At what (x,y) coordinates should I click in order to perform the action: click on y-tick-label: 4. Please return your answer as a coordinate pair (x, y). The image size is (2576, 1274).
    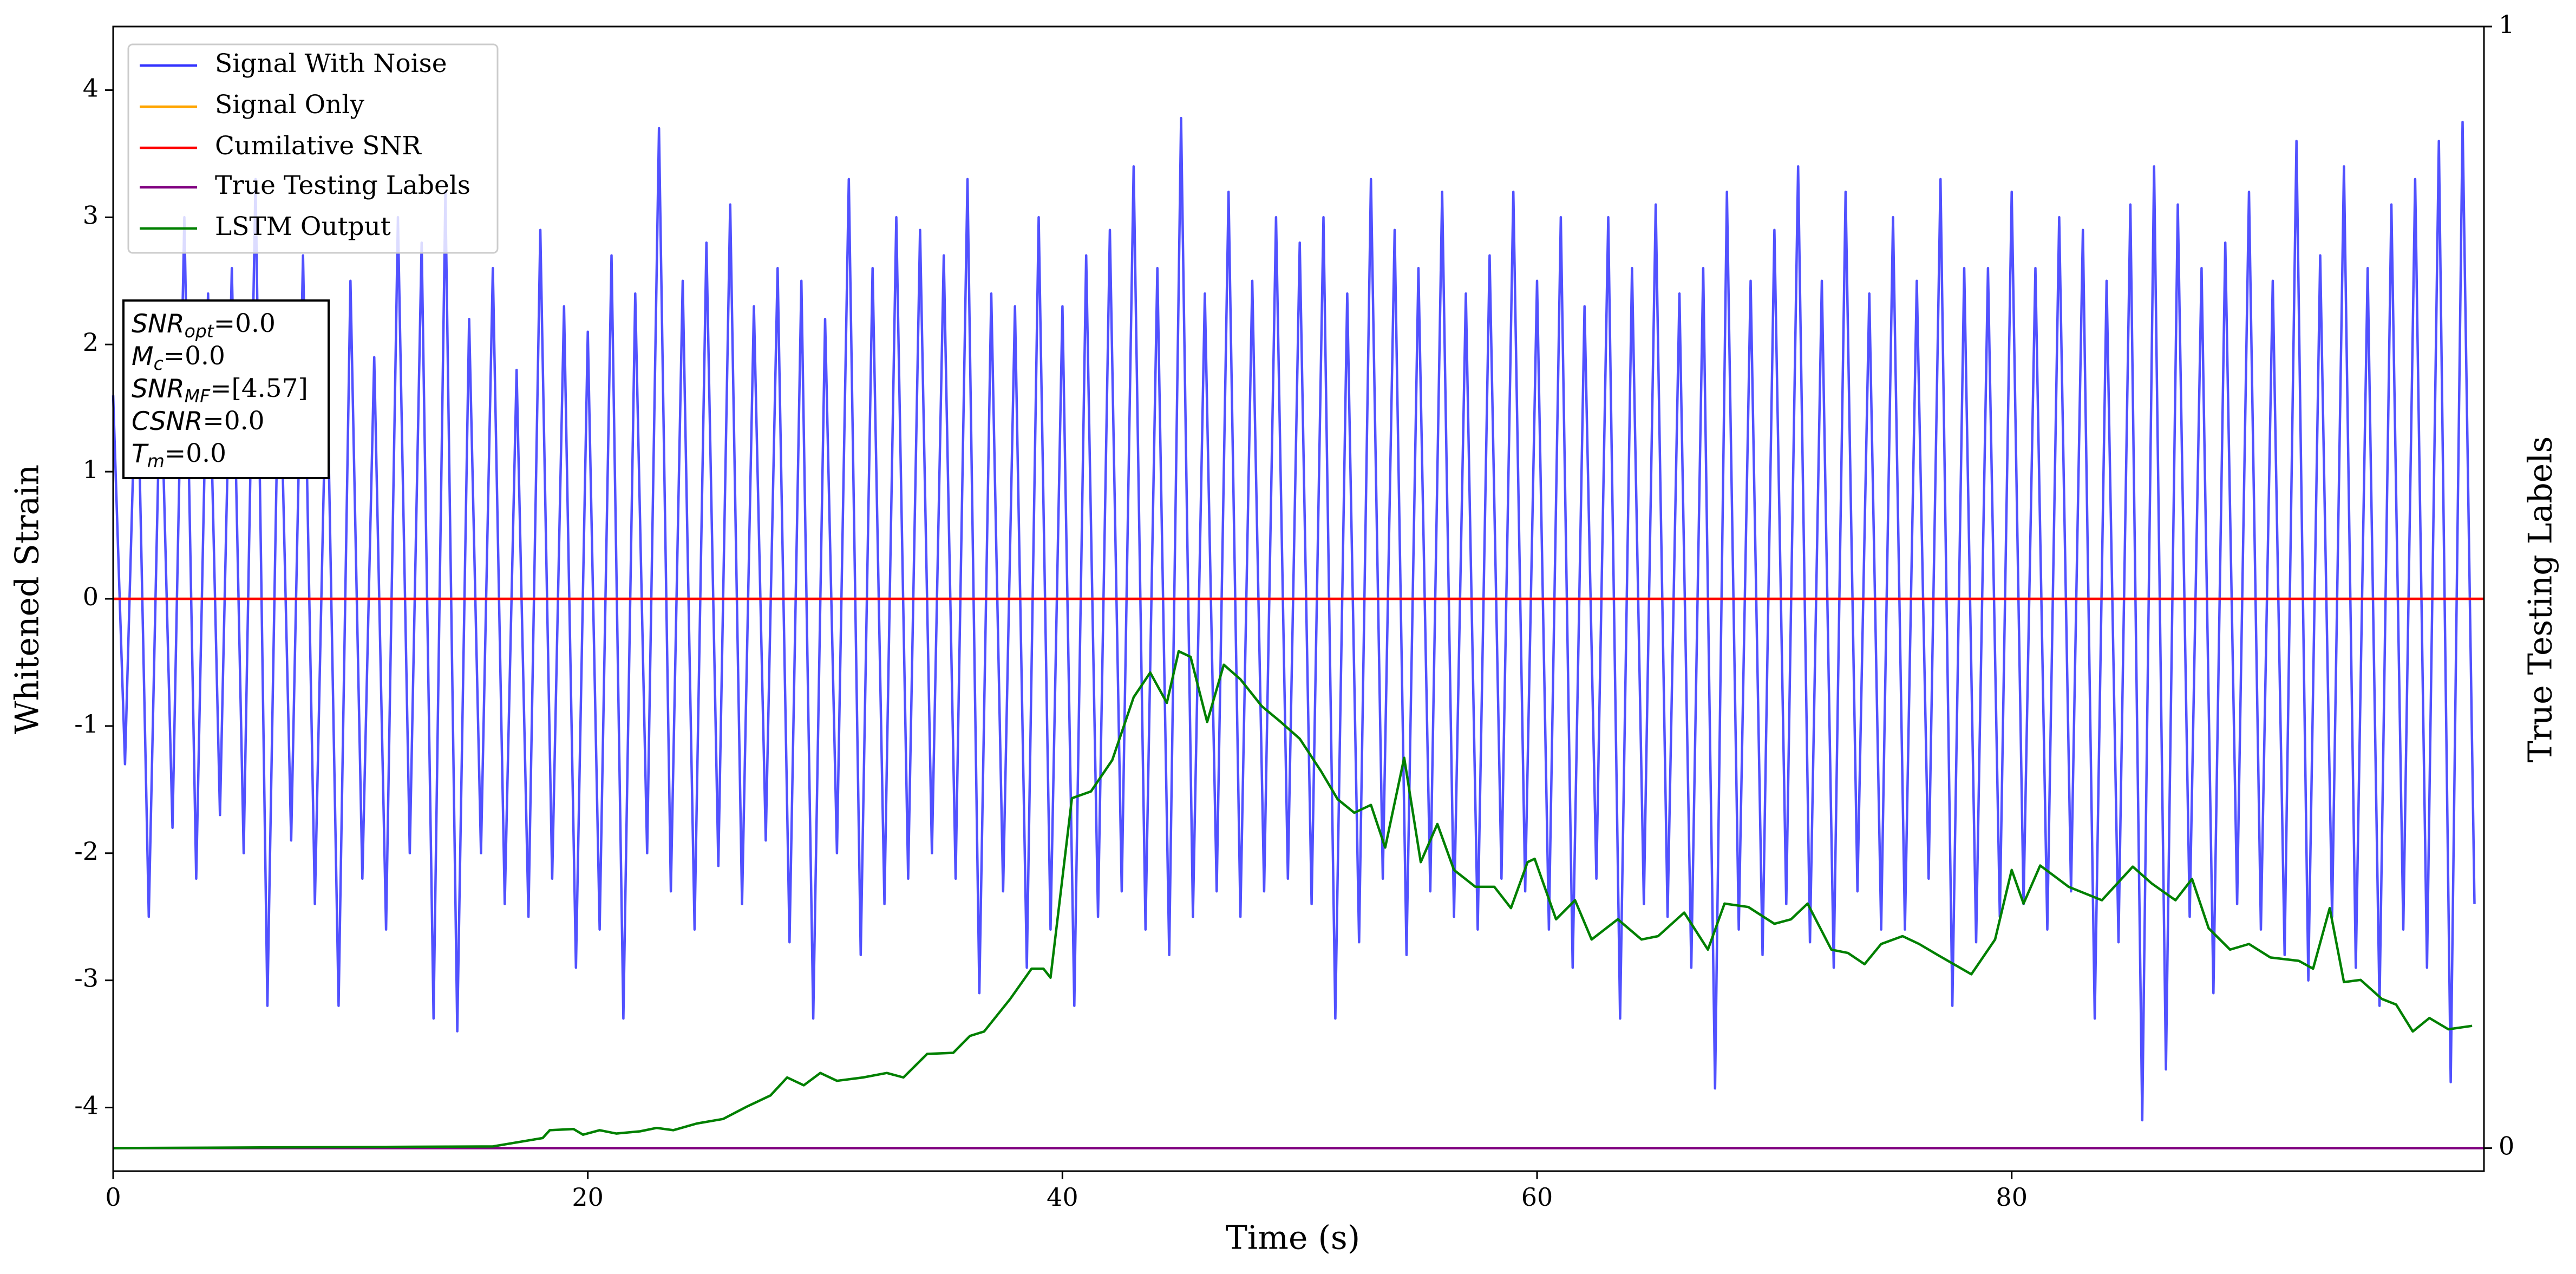
    Looking at the image, I should click on (91, 87).